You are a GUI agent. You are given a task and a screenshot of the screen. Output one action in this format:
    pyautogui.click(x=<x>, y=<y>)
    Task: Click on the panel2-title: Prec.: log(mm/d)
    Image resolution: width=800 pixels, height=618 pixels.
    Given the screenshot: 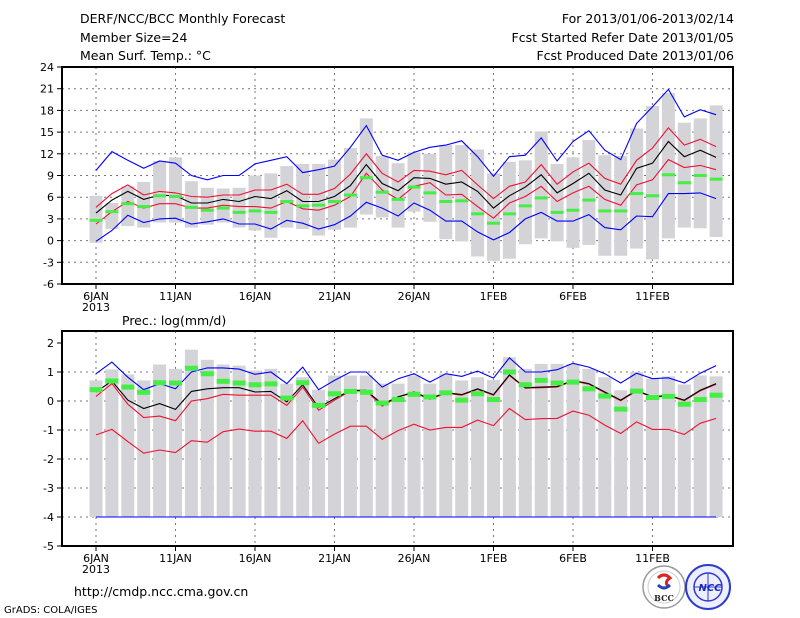 What is the action you would take?
    pyautogui.click(x=174, y=320)
    